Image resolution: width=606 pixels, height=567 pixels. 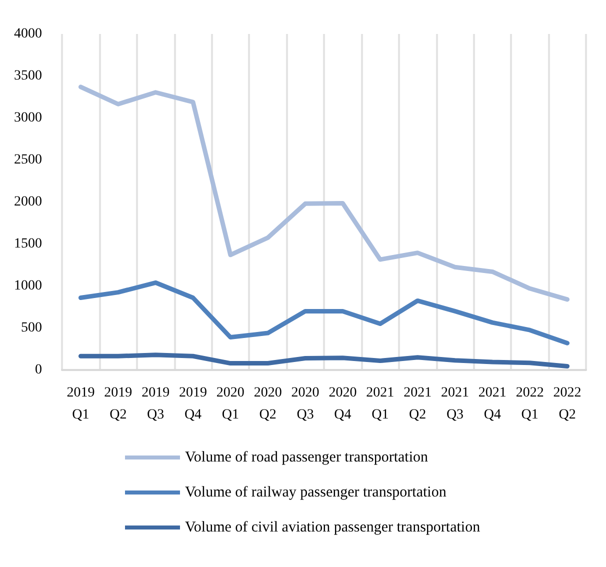 What do you see at coordinates (28, 118) in the screenshot?
I see `y-tick-label: 3000` at bounding box center [28, 118].